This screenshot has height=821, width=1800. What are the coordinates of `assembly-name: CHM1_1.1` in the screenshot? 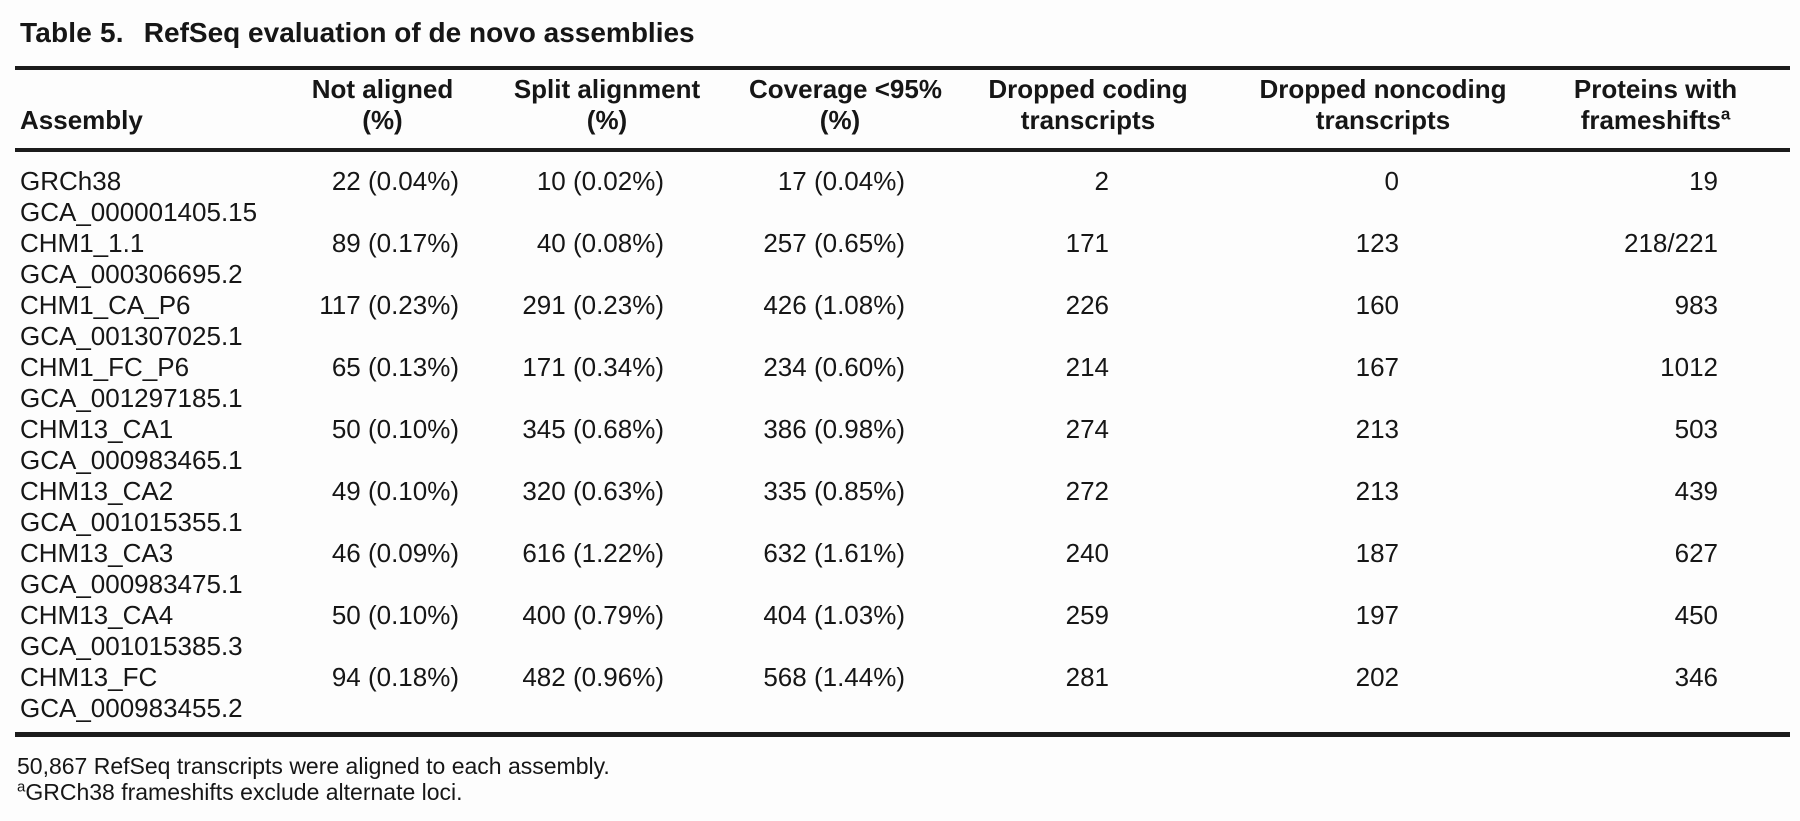 It's located at (82, 243).